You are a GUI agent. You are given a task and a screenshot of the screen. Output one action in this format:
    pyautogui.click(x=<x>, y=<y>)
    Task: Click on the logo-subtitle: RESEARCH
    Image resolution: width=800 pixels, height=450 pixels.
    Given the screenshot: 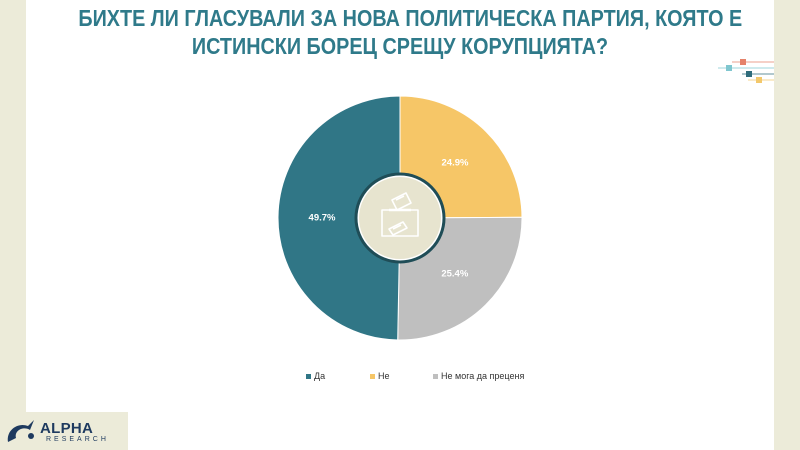 What is the action you would take?
    pyautogui.click(x=77, y=439)
    